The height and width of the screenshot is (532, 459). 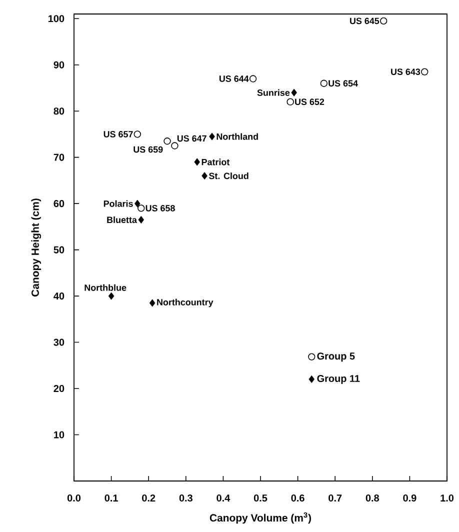 What do you see at coordinates (343, 83) in the screenshot?
I see `annotation: US 654` at bounding box center [343, 83].